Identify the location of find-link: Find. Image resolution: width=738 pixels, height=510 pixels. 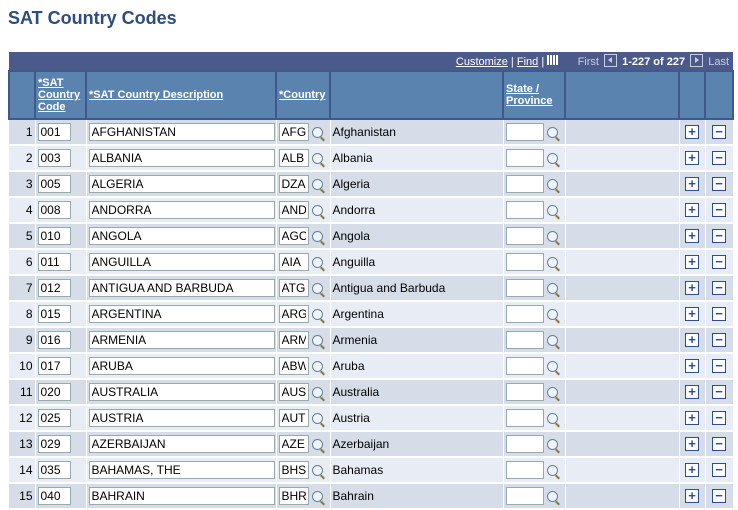
(527, 62).